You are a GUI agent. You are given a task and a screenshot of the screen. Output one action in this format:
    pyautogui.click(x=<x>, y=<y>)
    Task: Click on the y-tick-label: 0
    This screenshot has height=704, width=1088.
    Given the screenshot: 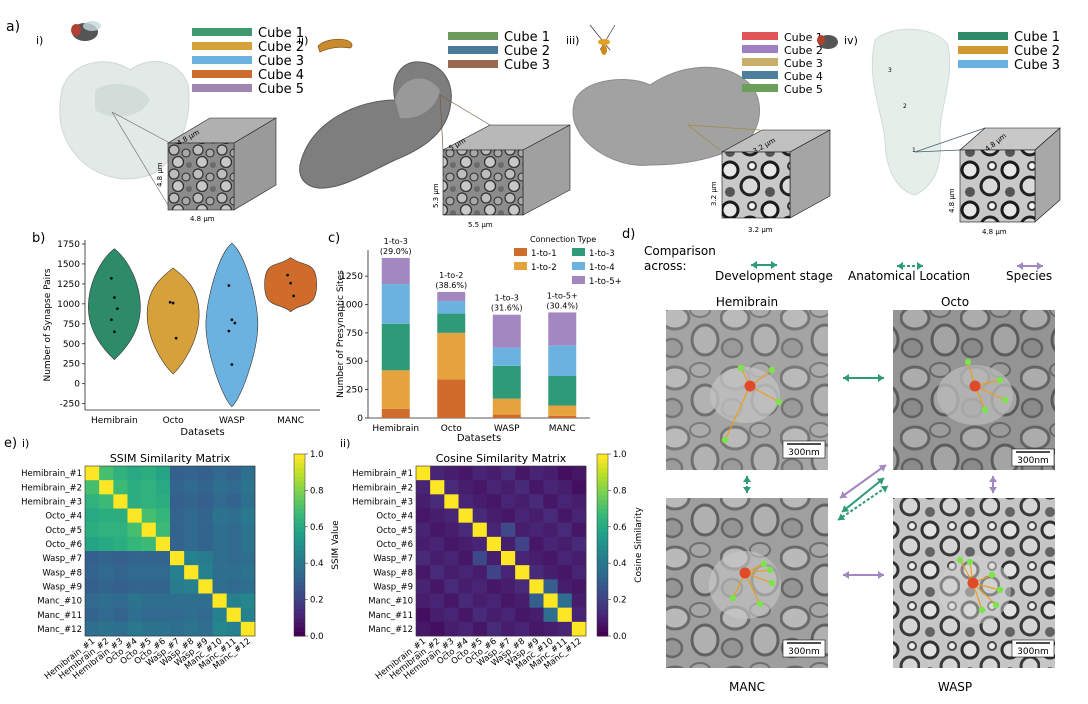 What is the action you would take?
    pyautogui.click(x=360, y=419)
    